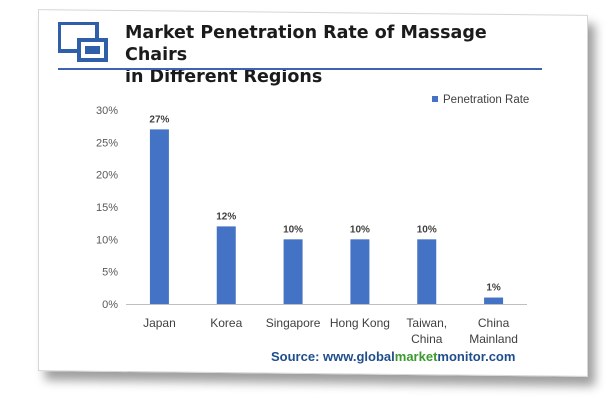 Image resolution: width=613 pixels, height=408 pixels. I want to click on y-tick-label: 0%, so click(110, 305).